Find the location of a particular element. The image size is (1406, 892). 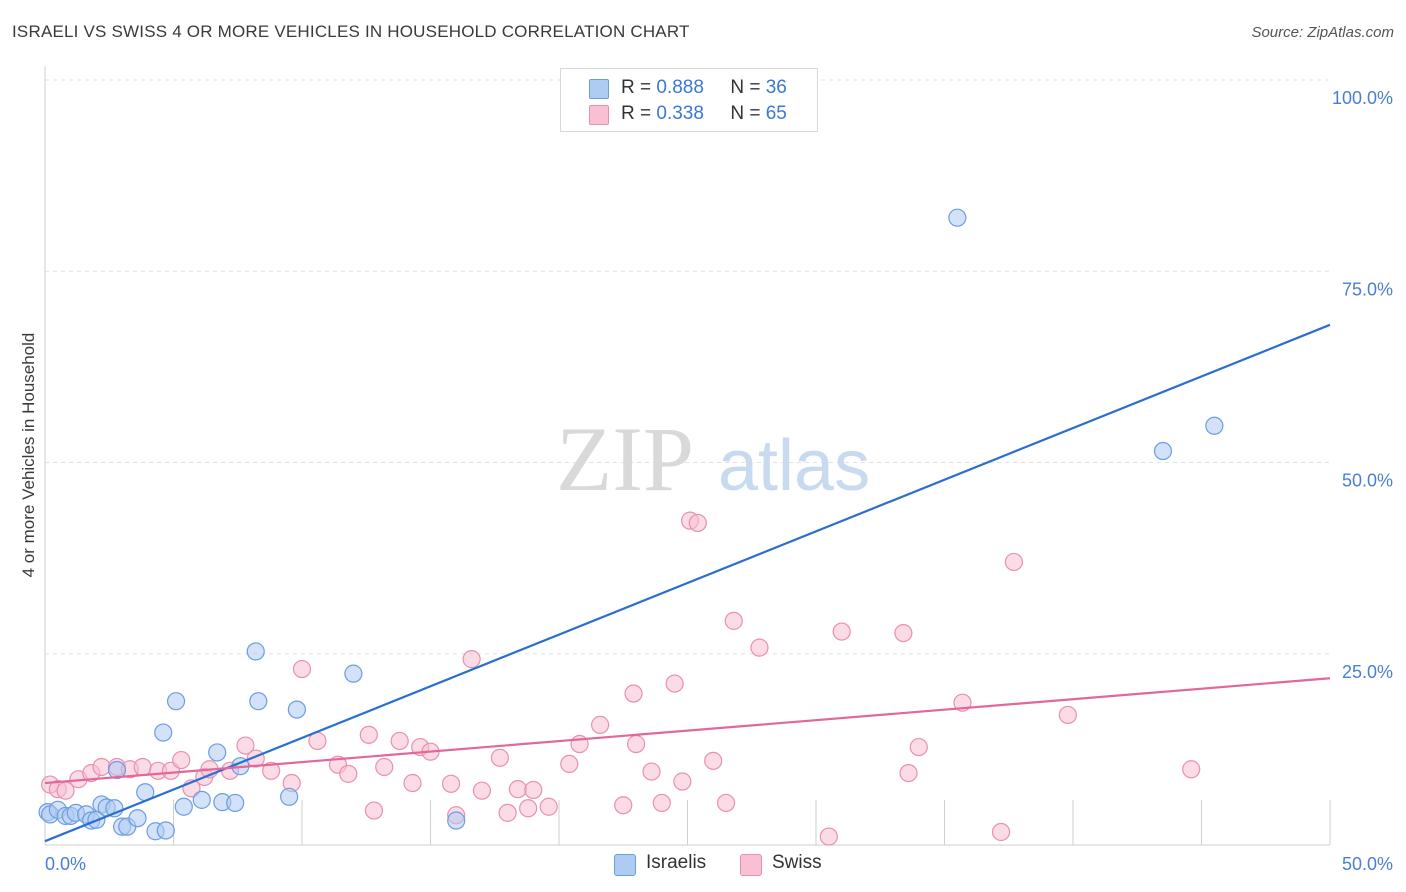

watermark-atlas: atlas is located at coordinates (794, 466).